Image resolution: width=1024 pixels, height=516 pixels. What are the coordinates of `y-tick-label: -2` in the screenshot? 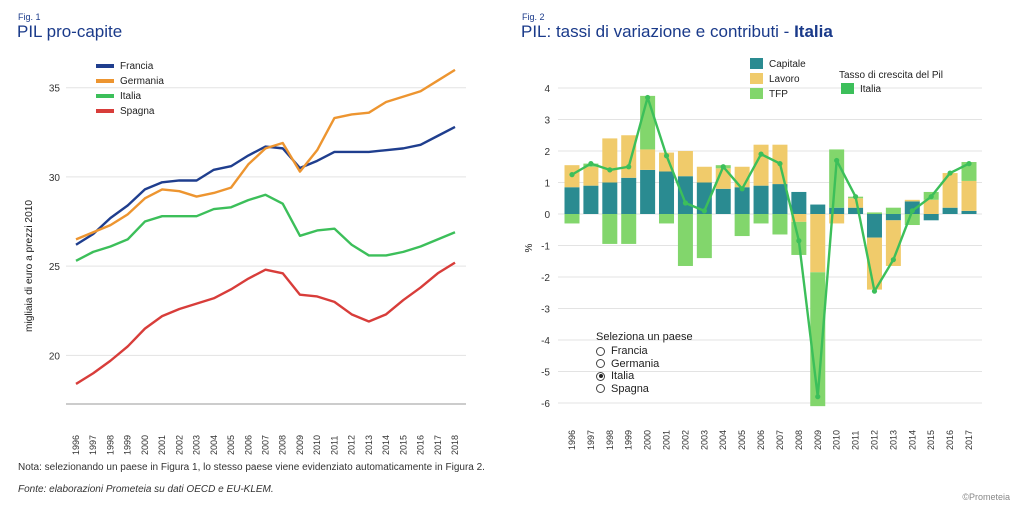 It's located at (545, 278).